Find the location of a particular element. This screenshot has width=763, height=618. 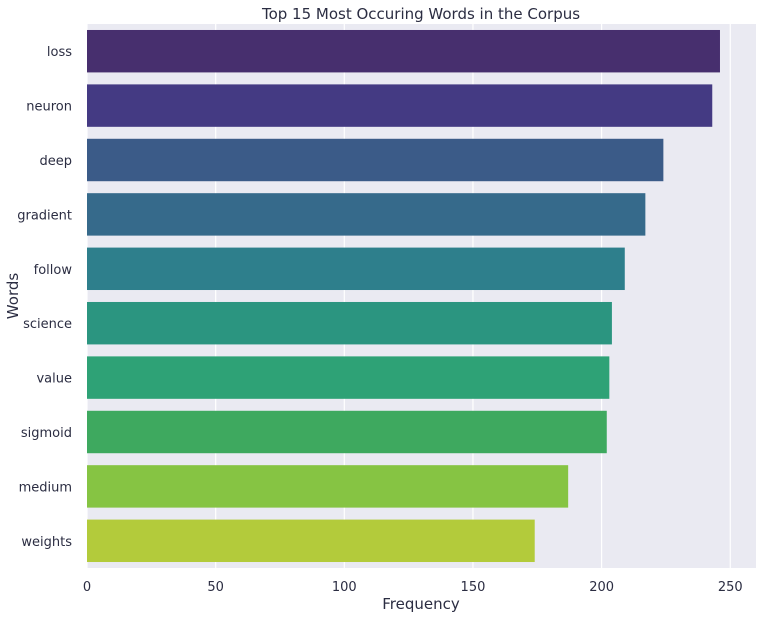

y-tick-label: sigmoid is located at coordinates (46, 433).